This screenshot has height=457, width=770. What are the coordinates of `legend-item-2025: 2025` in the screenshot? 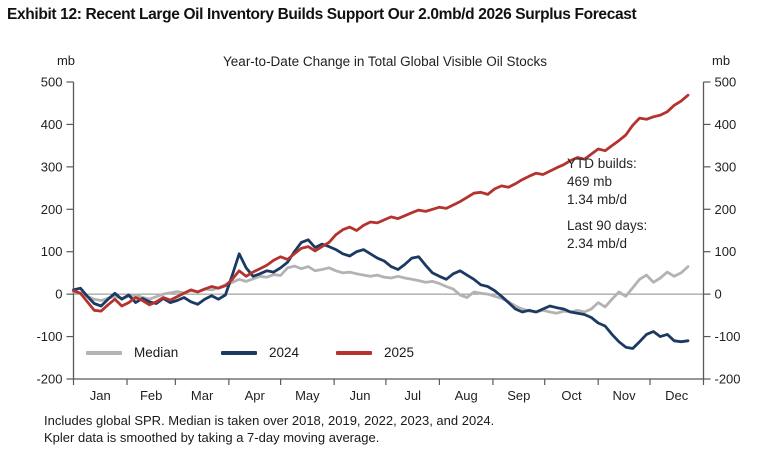 It's located at (375, 353).